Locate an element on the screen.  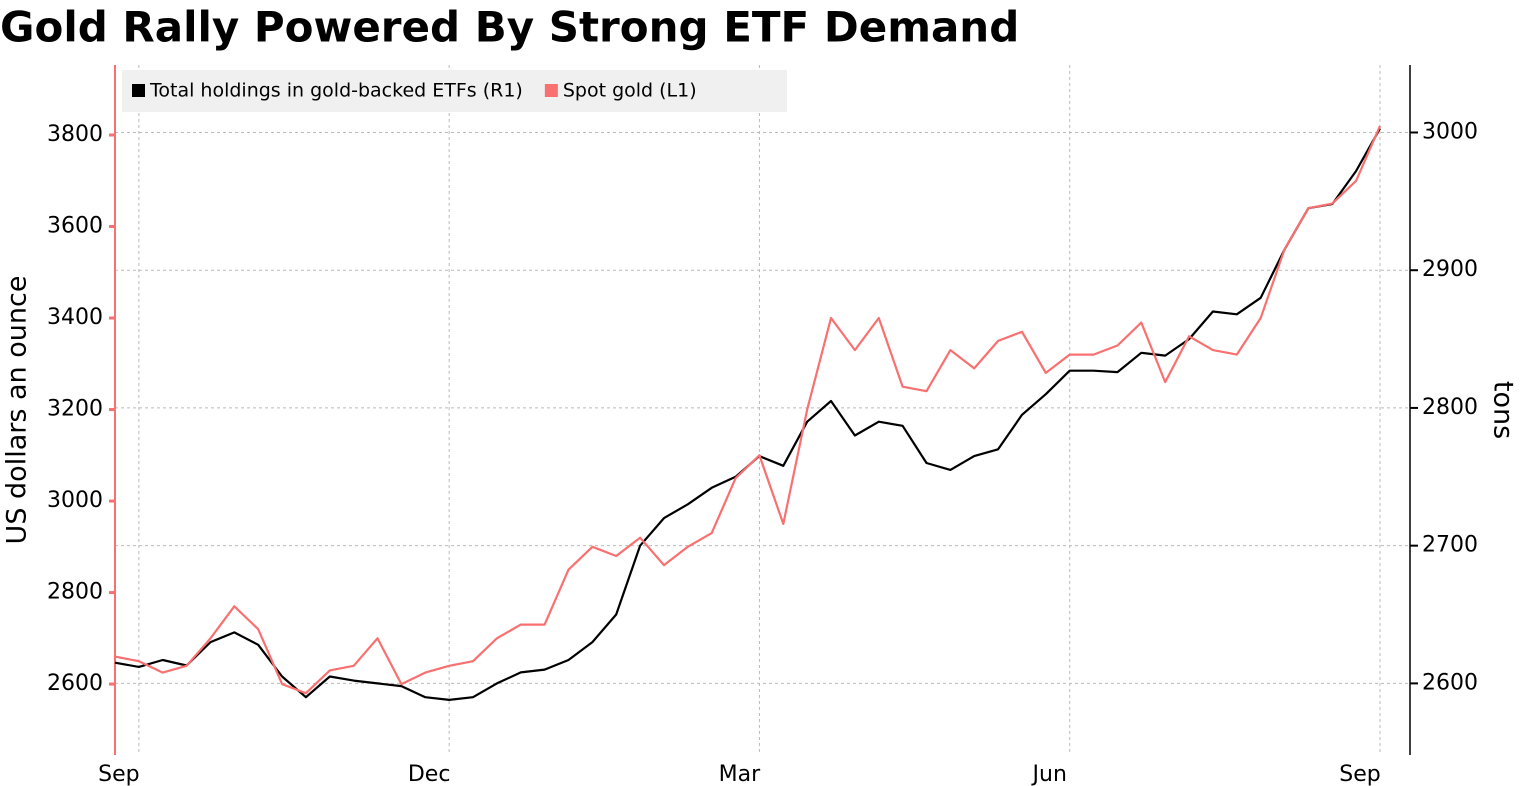
y-tick-label: 2600 is located at coordinates (75, 683).